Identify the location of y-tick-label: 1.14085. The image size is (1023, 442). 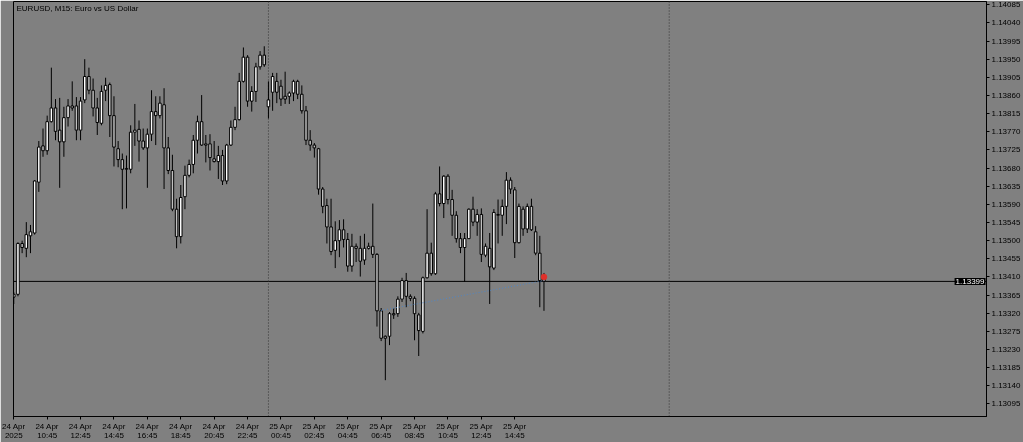
(1006, 5).